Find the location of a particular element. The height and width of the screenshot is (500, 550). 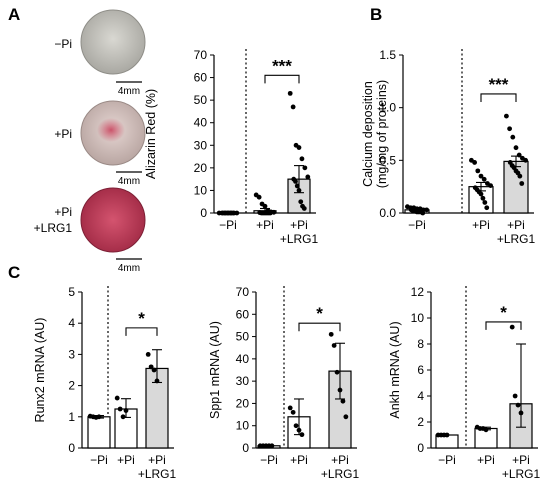

y-axis-label: Calcium deposition is located at coordinates (368, 134).